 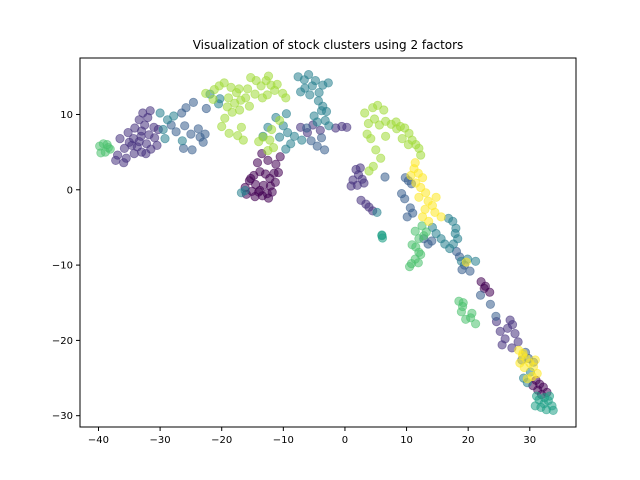 I want to click on y-tick-label: −10, so click(x=62, y=266).